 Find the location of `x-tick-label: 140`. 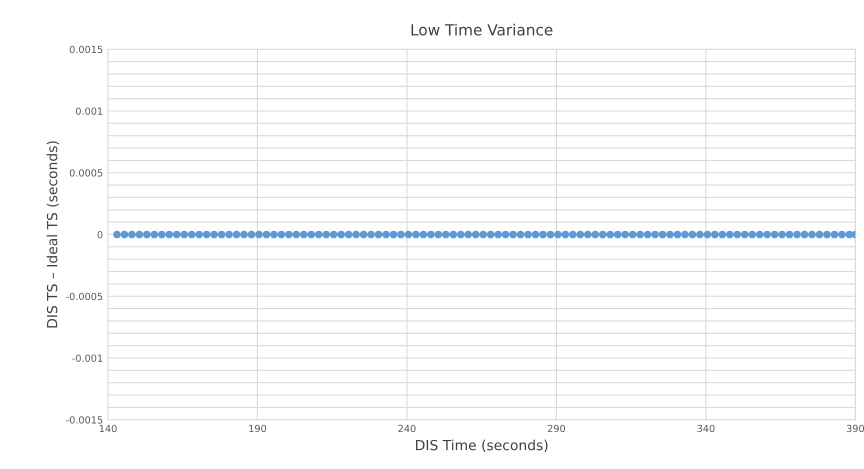

x-tick-label: 140 is located at coordinates (108, 428).